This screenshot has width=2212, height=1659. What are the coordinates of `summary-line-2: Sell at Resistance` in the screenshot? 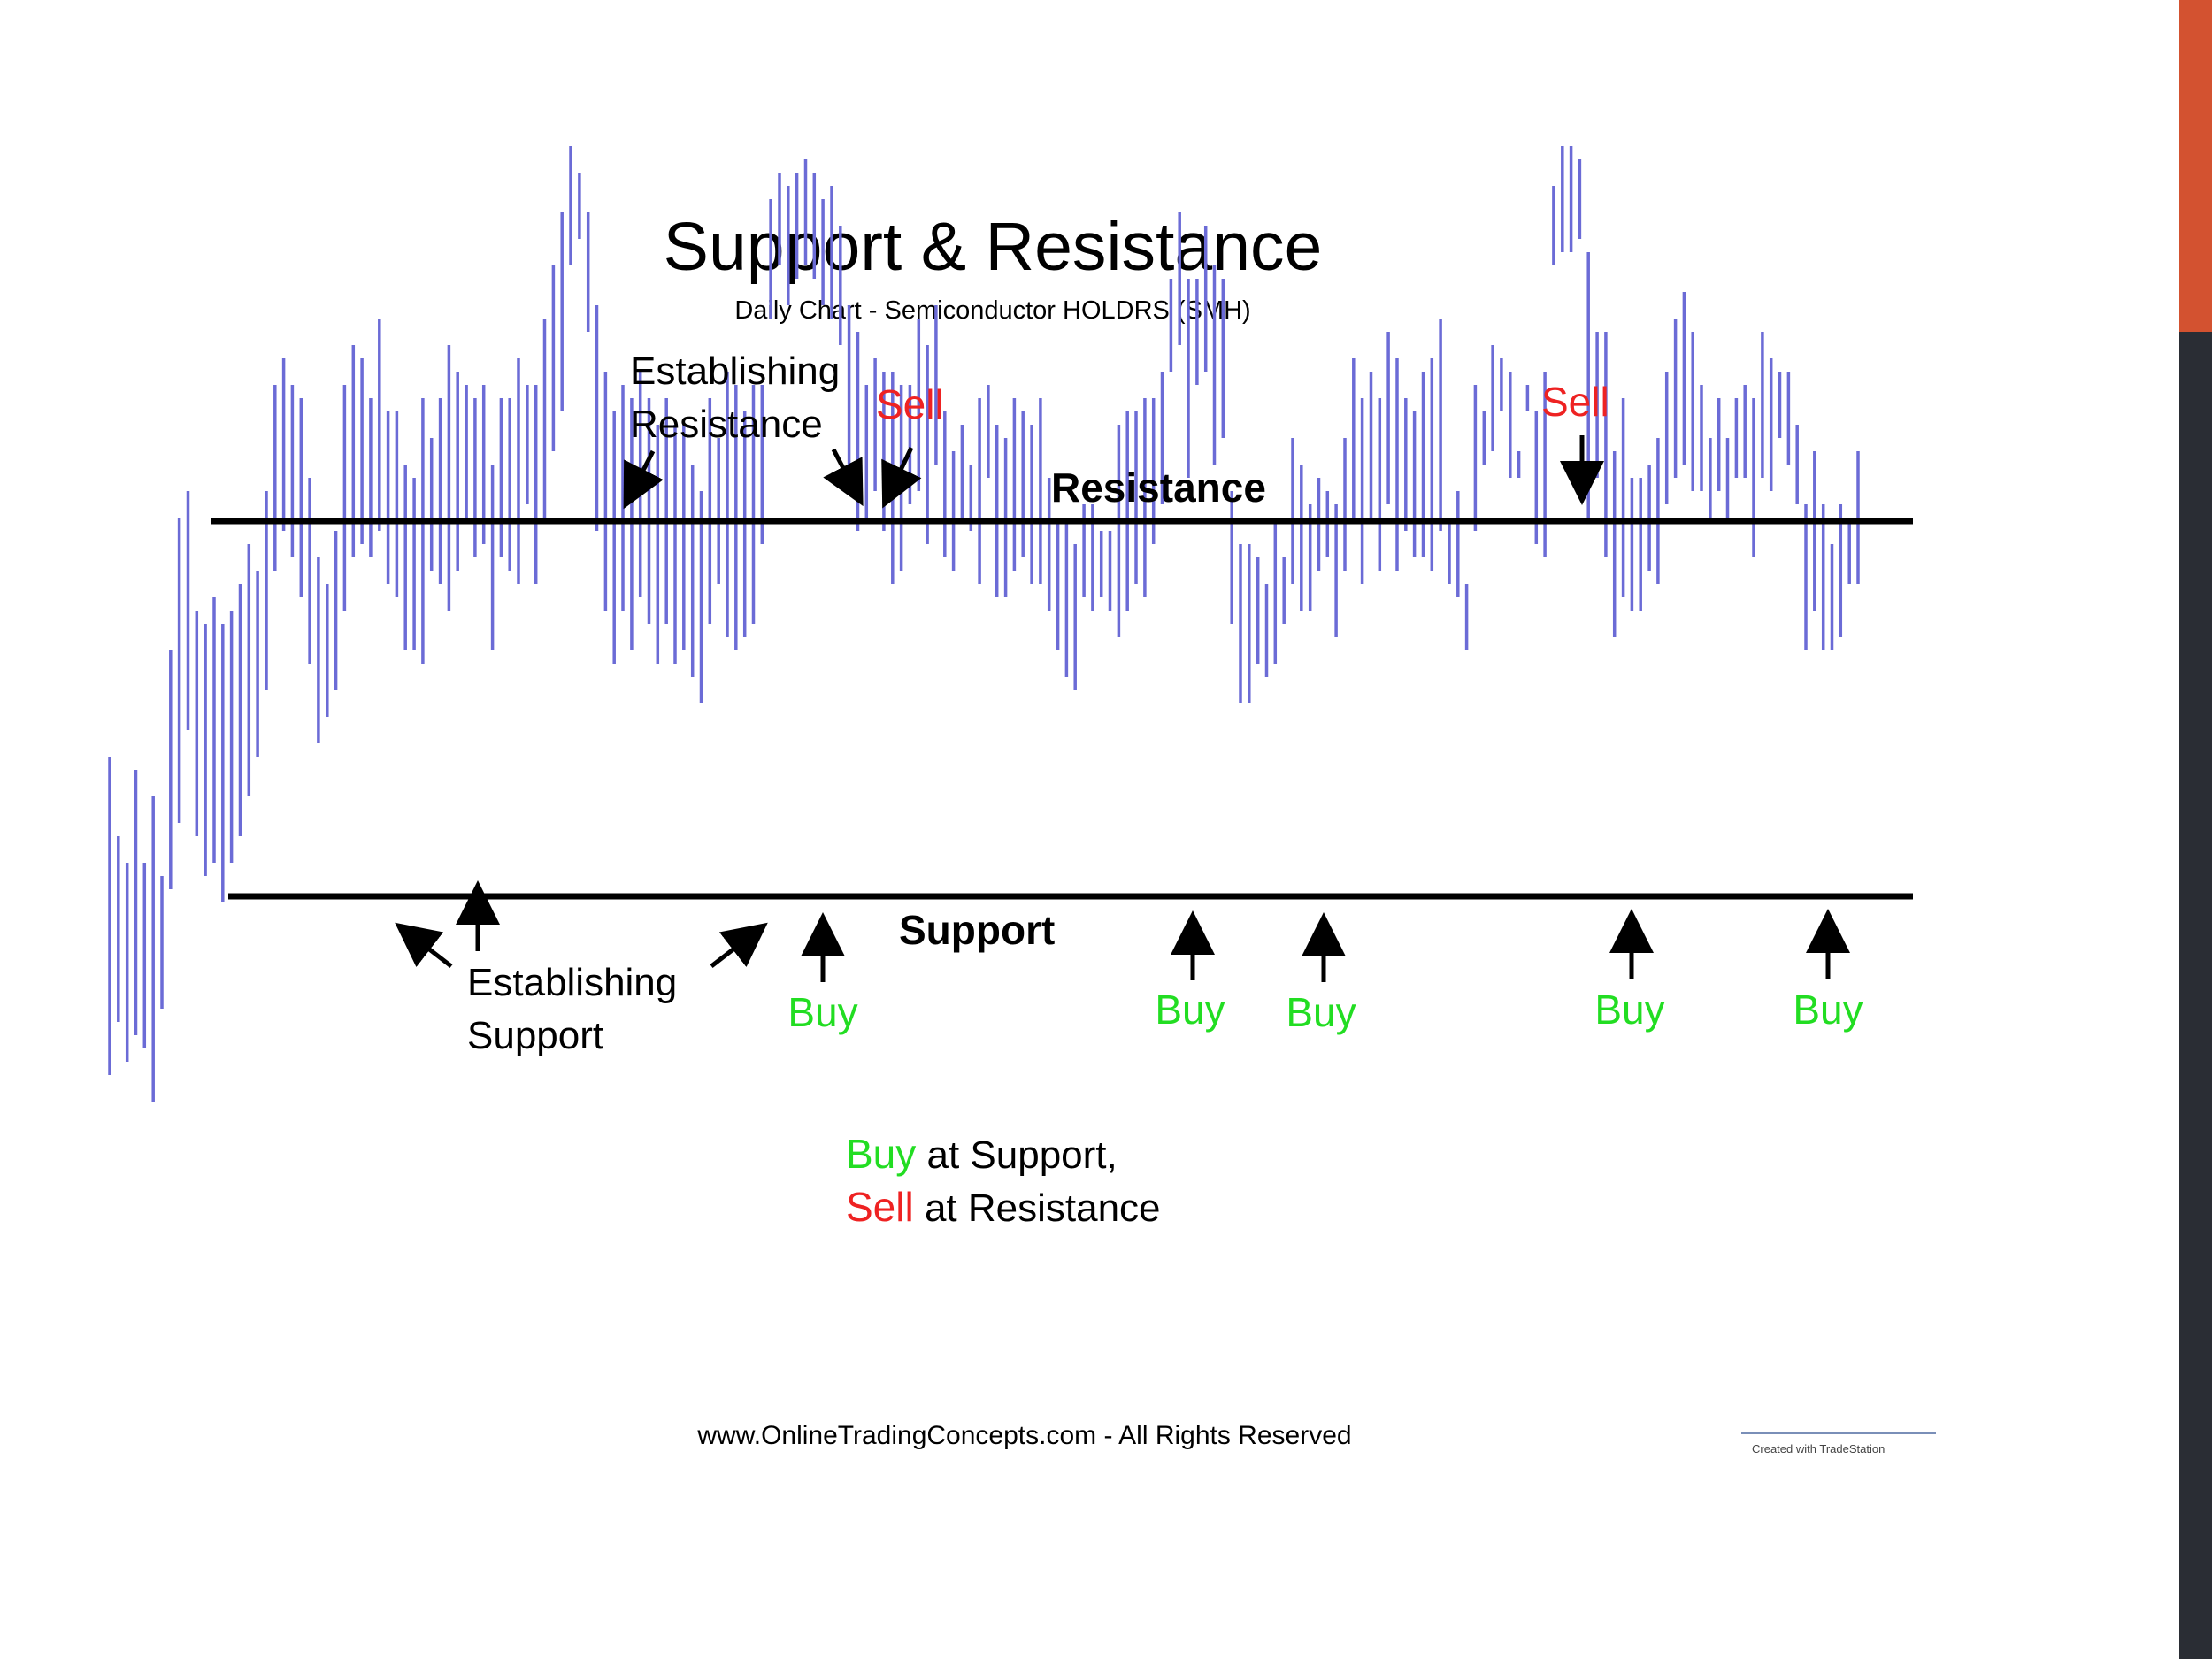 It's located at (1004, 1207).